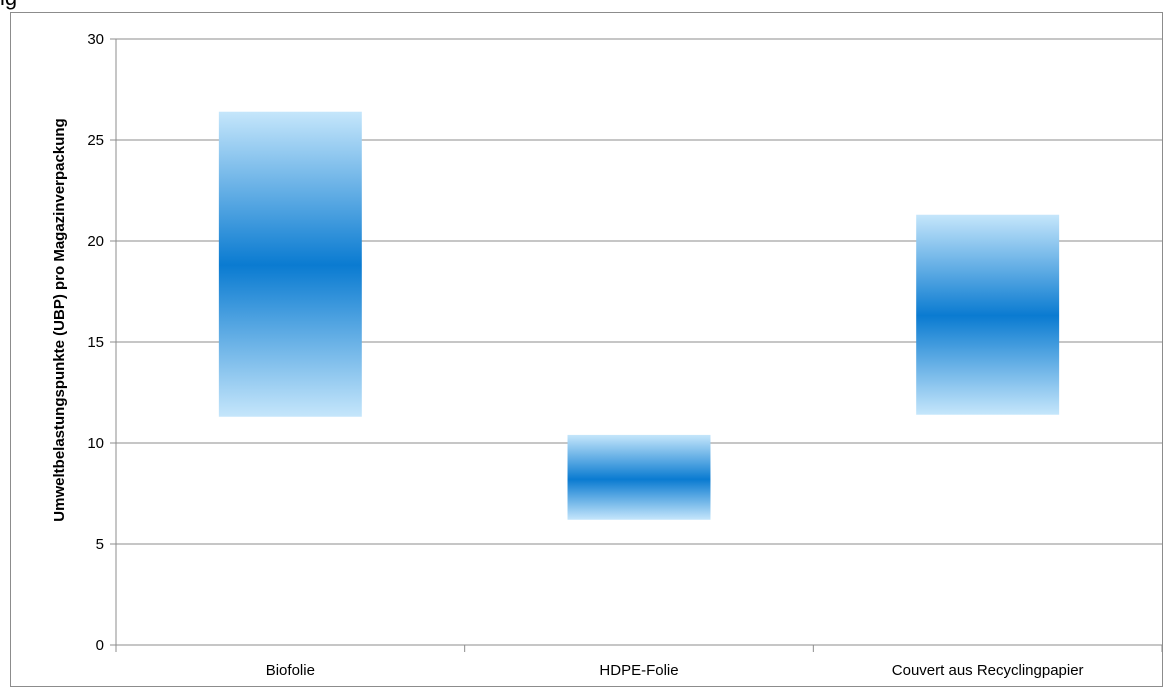  Describe the element at coordinates (95, 241) in the screenshot. I see `y-tick-label: 20` at that location.